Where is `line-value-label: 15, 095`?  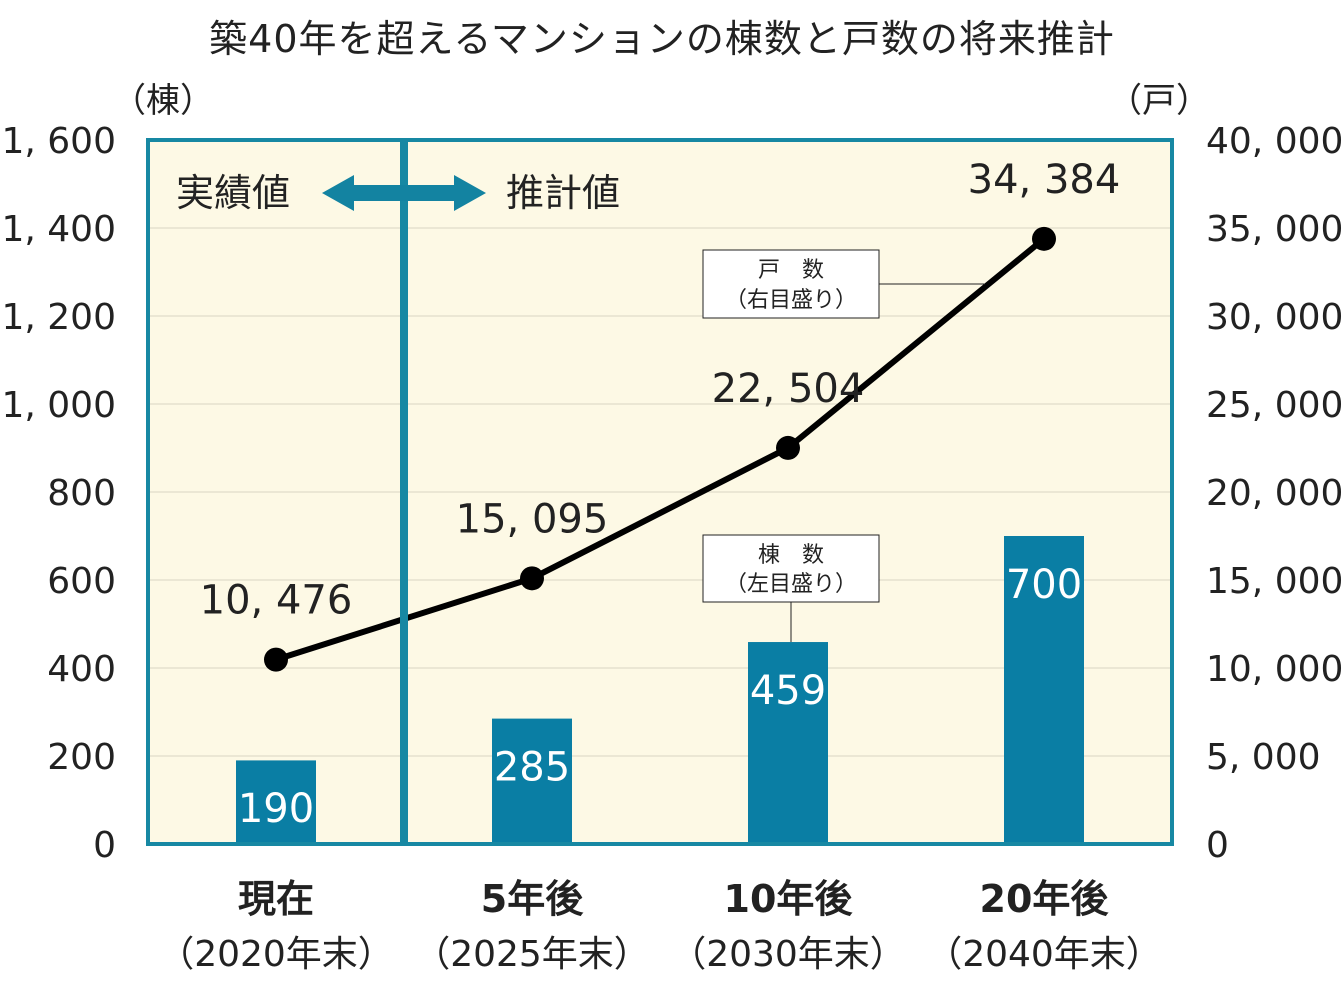 line-value-label: 15, 095 is located at coordinates (532, 519).